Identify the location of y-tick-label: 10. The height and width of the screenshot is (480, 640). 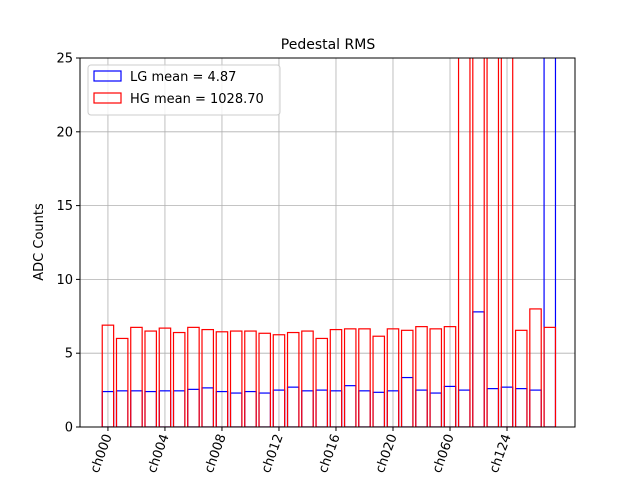
(64, 280).